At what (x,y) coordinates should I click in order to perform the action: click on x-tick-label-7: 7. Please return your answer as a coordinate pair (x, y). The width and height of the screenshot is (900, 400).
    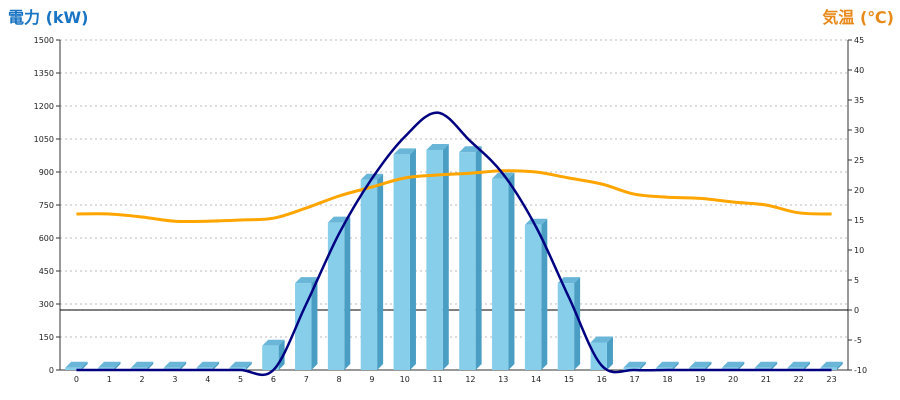
    Looking at the image, I should click on (306, 379).